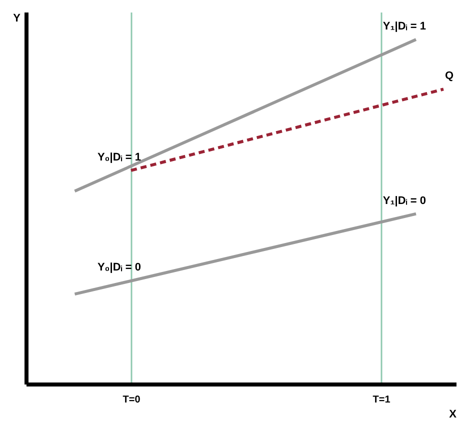 This screenshot has height=431, width=468. I want to click on y-axis-title: Y, so click(17, 18).